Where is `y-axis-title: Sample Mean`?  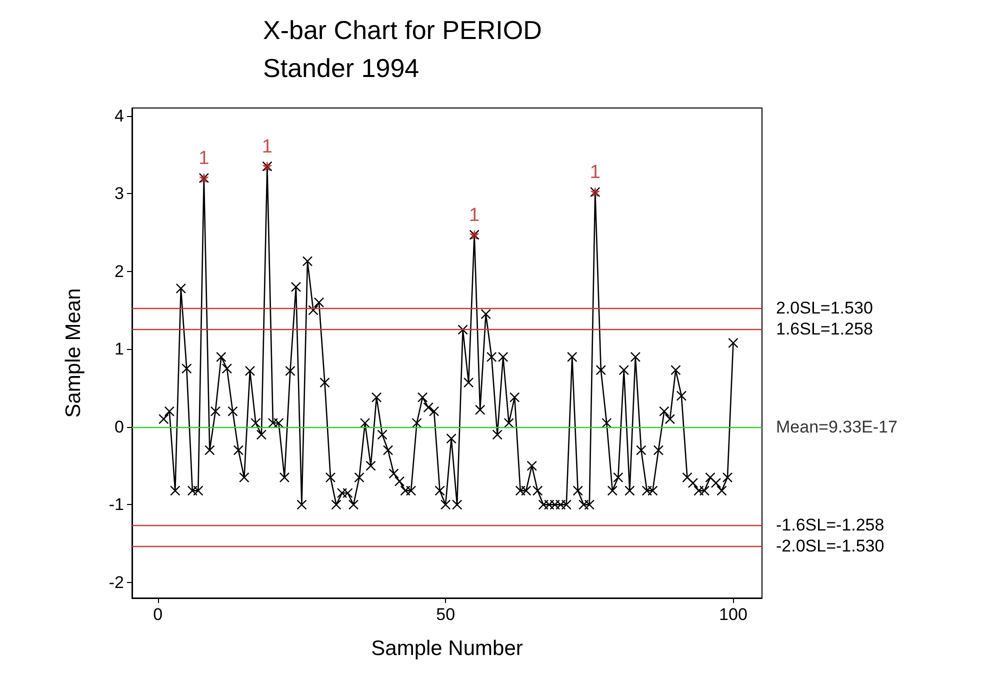
y-axis-title: Sample Mean is located at coordinates (73, 353).